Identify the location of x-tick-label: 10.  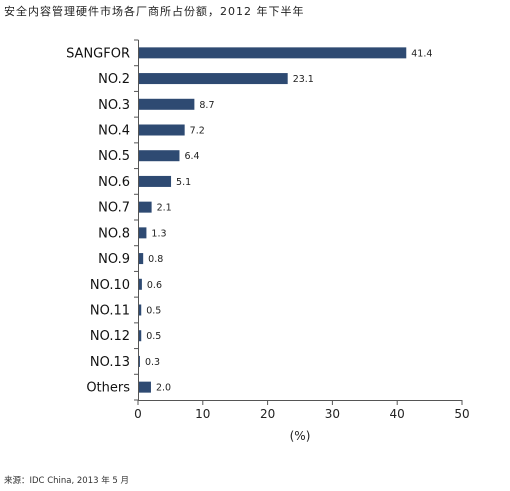
(202, 414).